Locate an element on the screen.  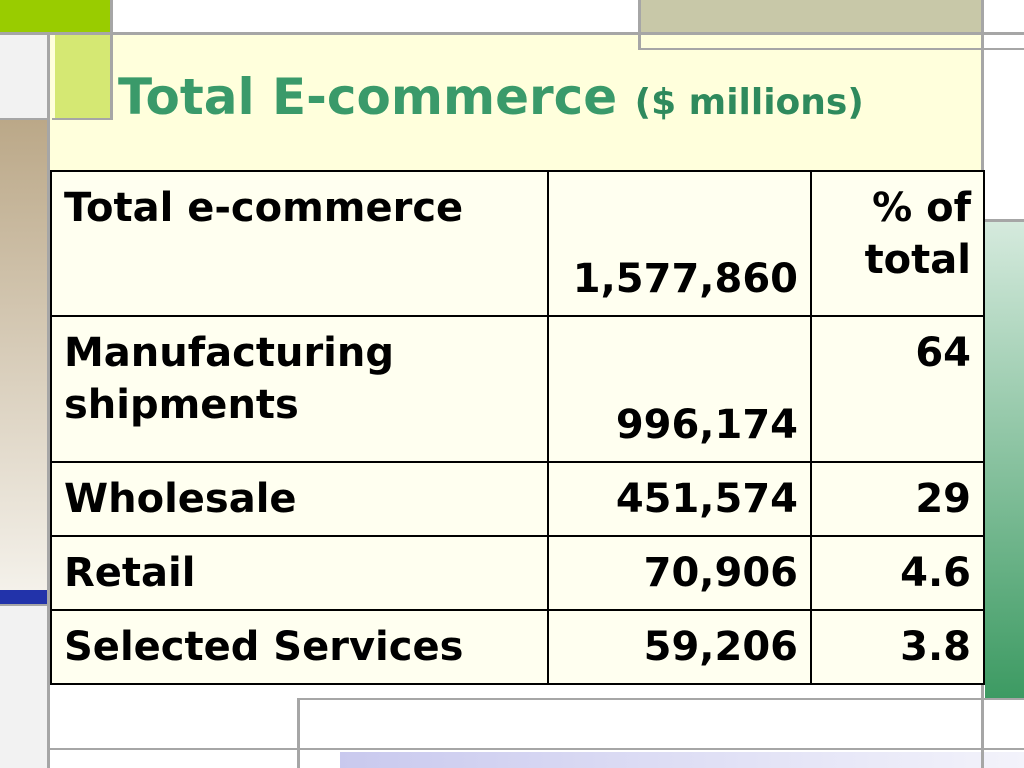
table-cell-label: Retail is located at coordinates (299, 573).